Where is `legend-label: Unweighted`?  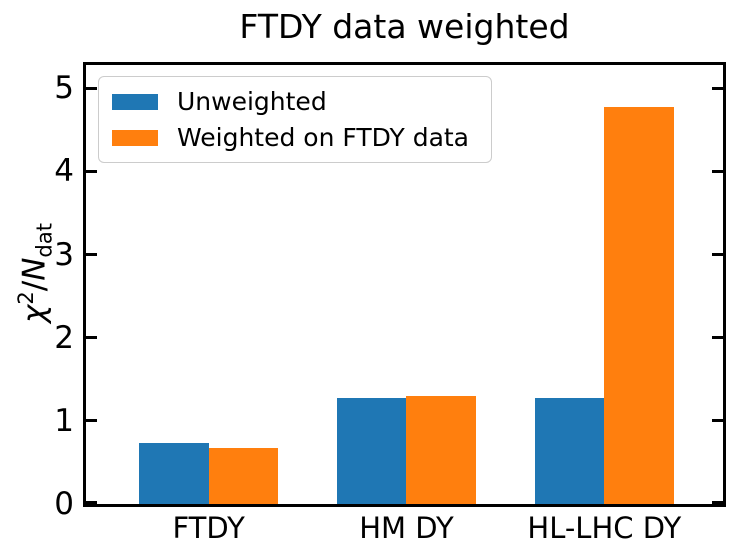
legend-label: Unweighted is located at coordinates (252, 101).